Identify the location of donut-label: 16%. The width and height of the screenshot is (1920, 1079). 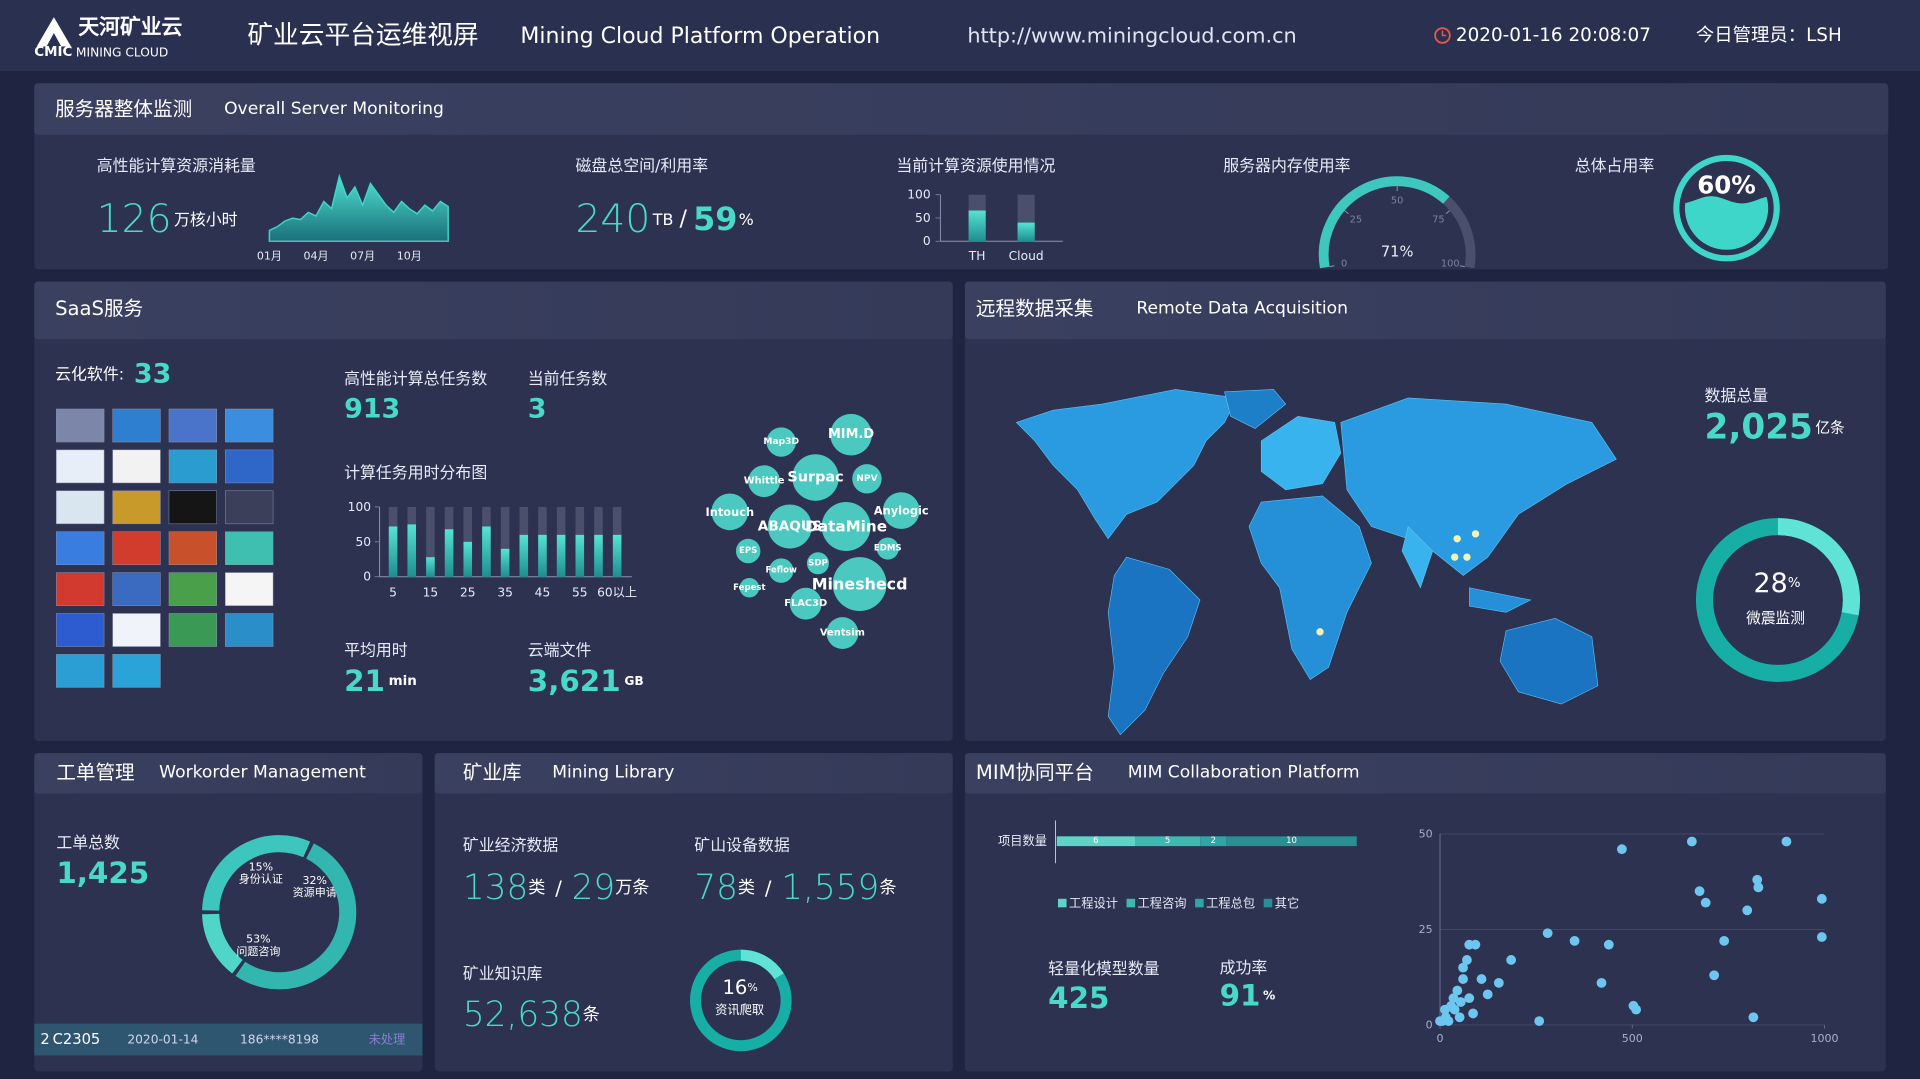
(739, 986).